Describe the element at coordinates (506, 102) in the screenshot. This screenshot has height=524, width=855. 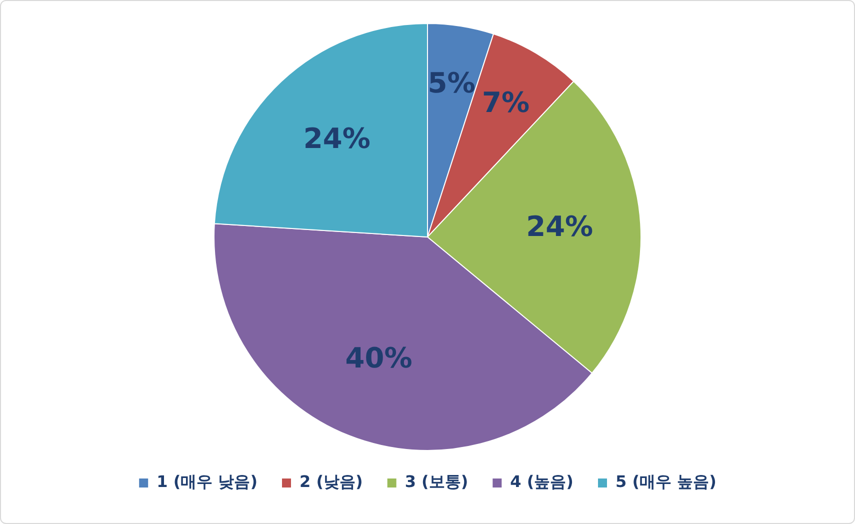
I see `data-label: 7%` at that location.